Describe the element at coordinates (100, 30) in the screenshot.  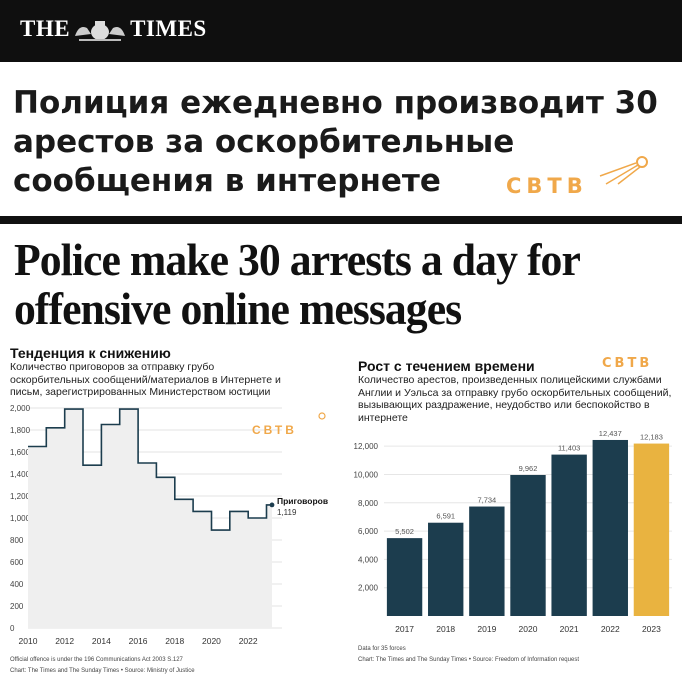
I see `crest-icon` at that location.